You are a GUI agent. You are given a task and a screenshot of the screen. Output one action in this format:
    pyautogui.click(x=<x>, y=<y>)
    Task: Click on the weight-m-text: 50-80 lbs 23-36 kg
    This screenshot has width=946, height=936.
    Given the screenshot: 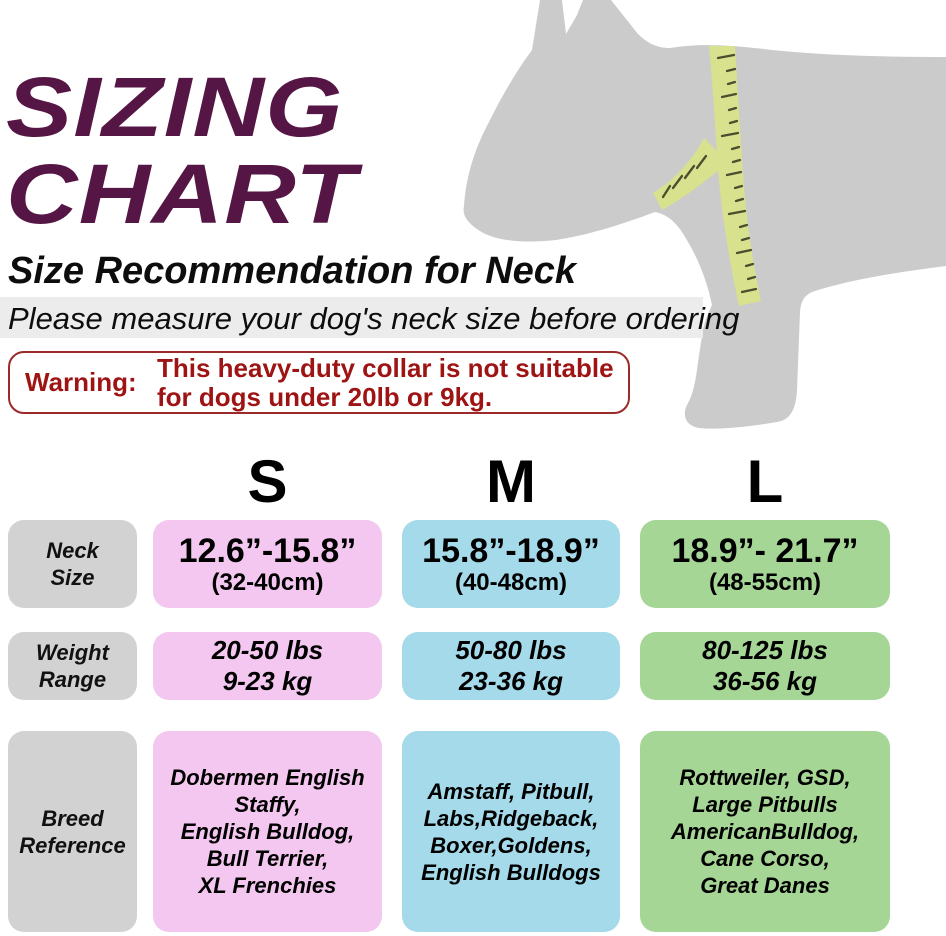 What is the action you would take?
    pyautogui.click(x=511, y=665)
    